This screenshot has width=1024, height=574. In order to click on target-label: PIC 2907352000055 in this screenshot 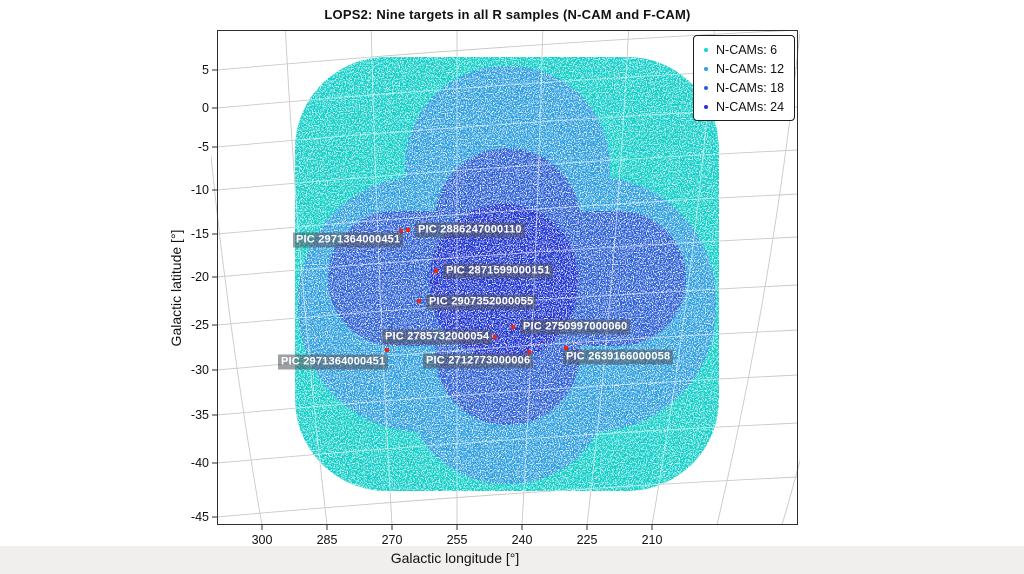, I will do `click(481, 302)`.